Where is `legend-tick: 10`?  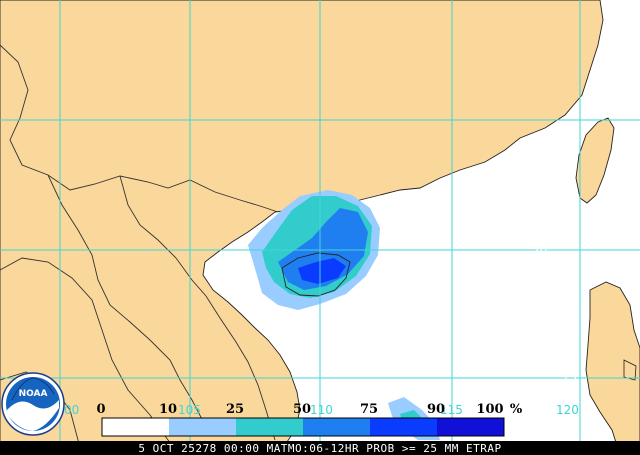
legend-tick: 10 is located at coordinates (168, 409).